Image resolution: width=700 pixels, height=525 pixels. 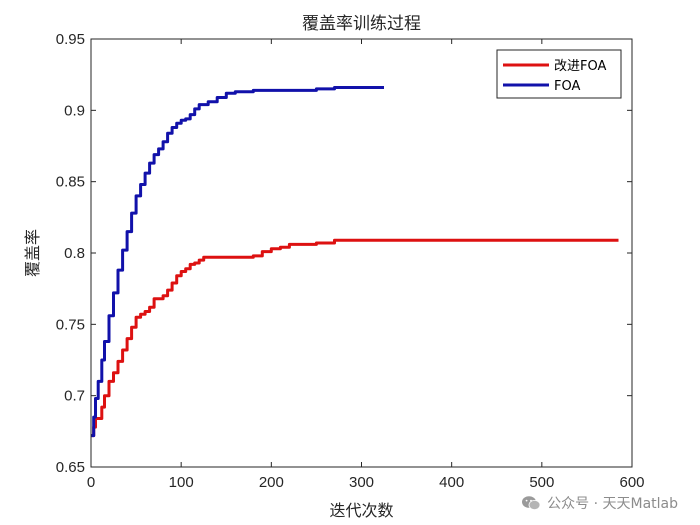 I want to click on watermark-text: 公众号 · 天天Matlab, so click(x=612, y=504).